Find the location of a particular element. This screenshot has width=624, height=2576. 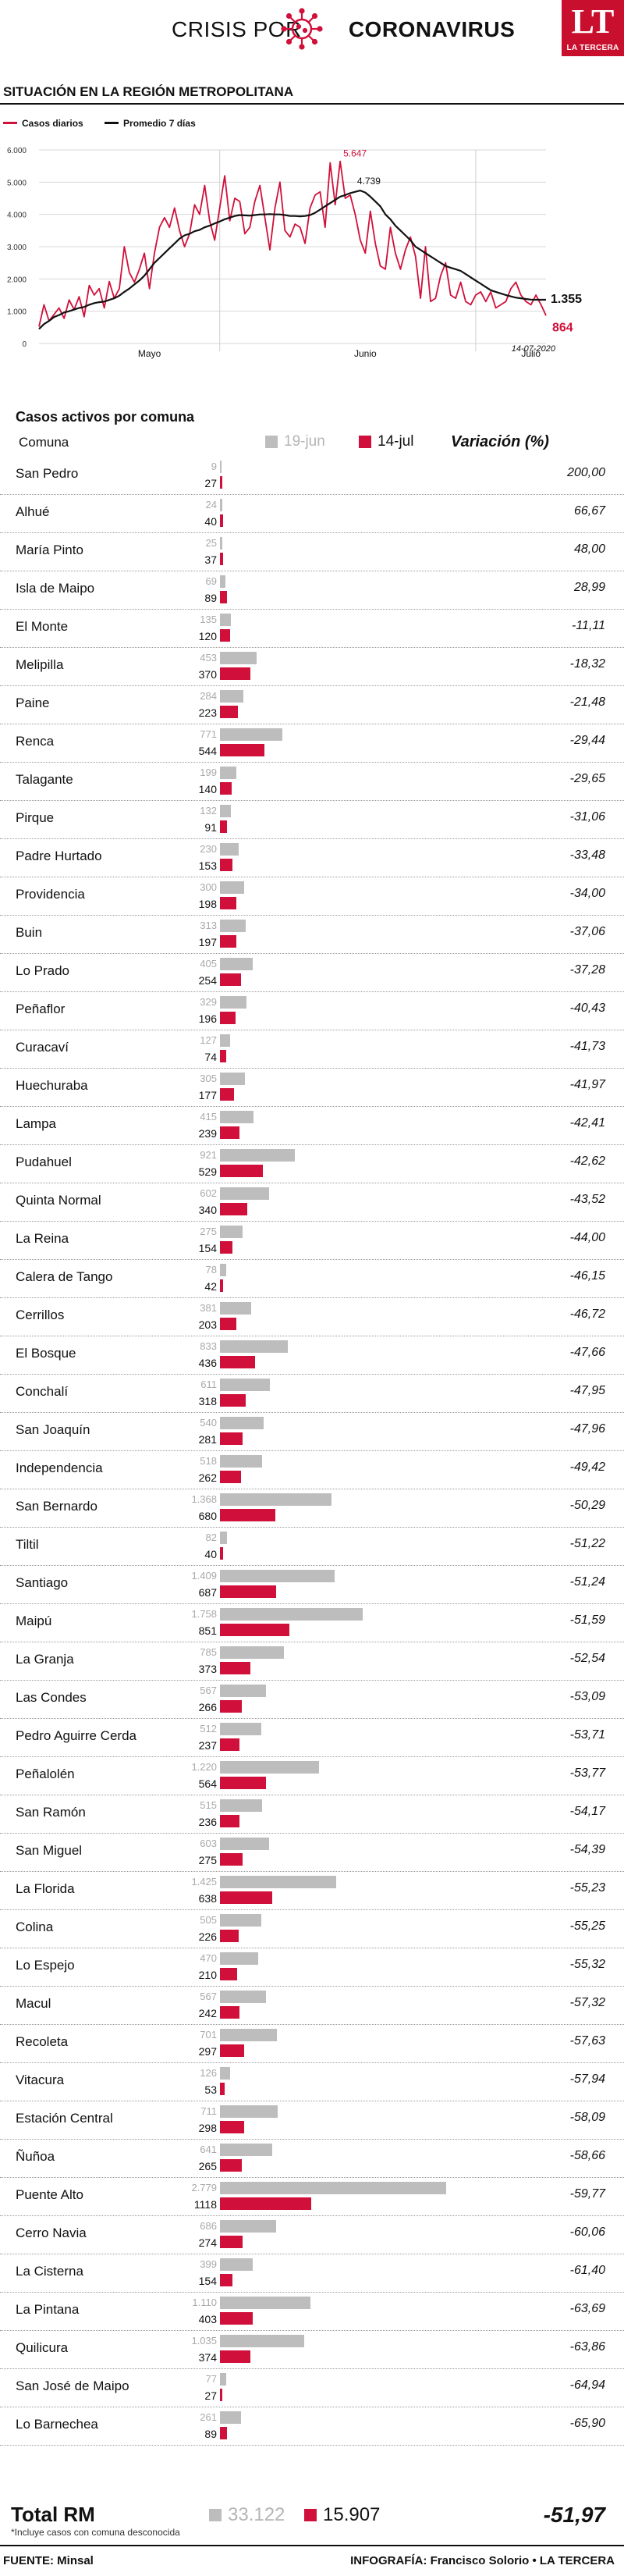

value-19-jun: 470 is located at coordinates (209, 1958).